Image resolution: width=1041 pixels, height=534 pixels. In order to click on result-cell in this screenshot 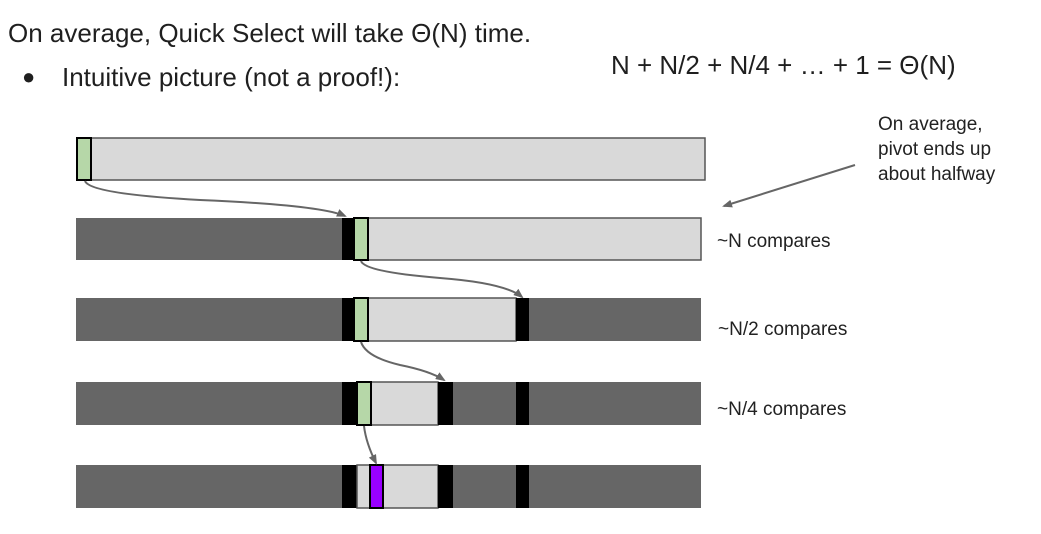, I will do `click(376, 486)`.